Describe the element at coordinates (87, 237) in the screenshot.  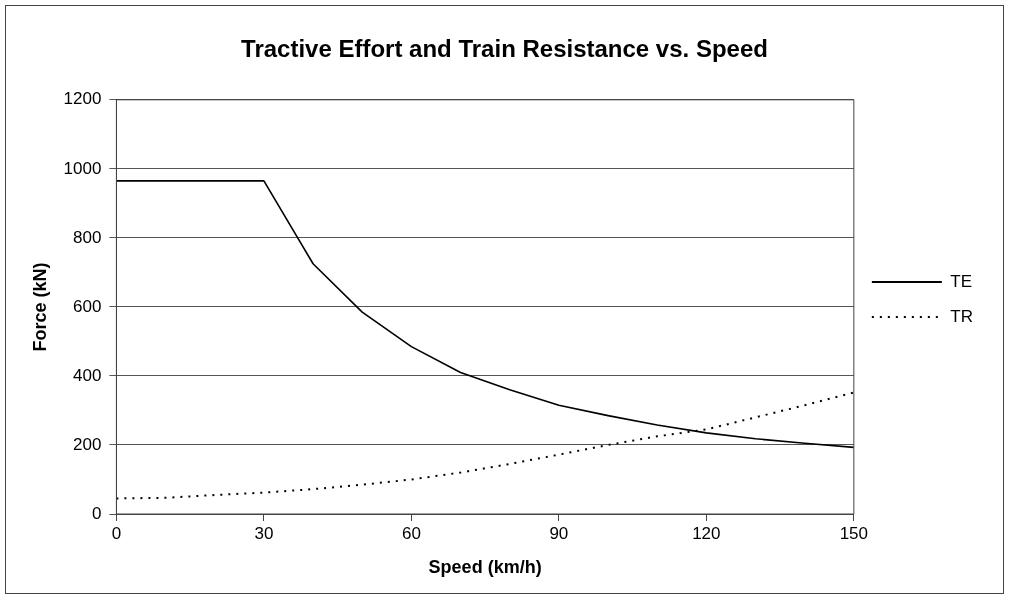
I see `y-tick-label: 800` at that location.